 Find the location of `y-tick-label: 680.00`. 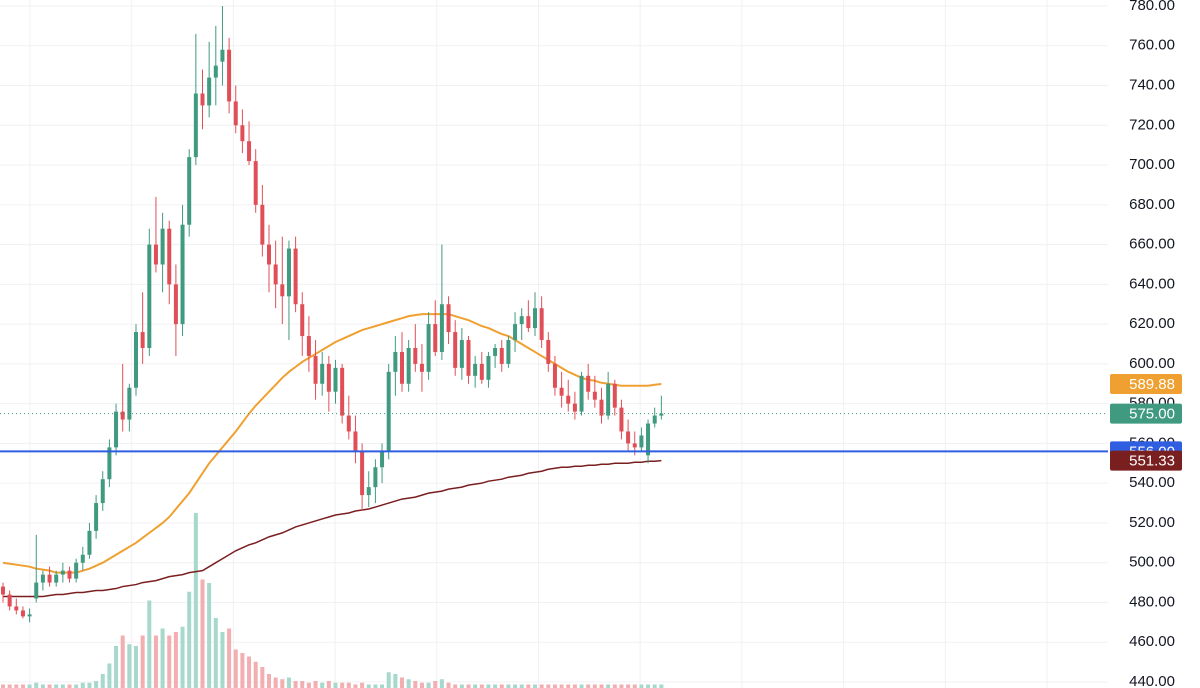

y-tick-label: 680.00 is located at coordinates (1152, 204).